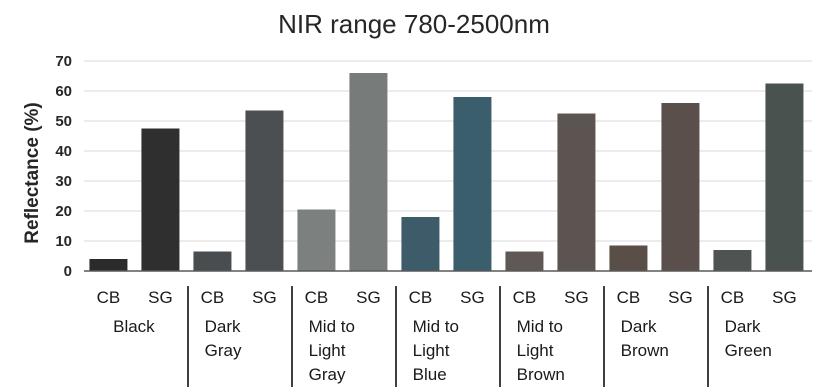  Describe the element at coordinates (63, 91) in the screenshot. I see `y-tick-label: 60` at that location.